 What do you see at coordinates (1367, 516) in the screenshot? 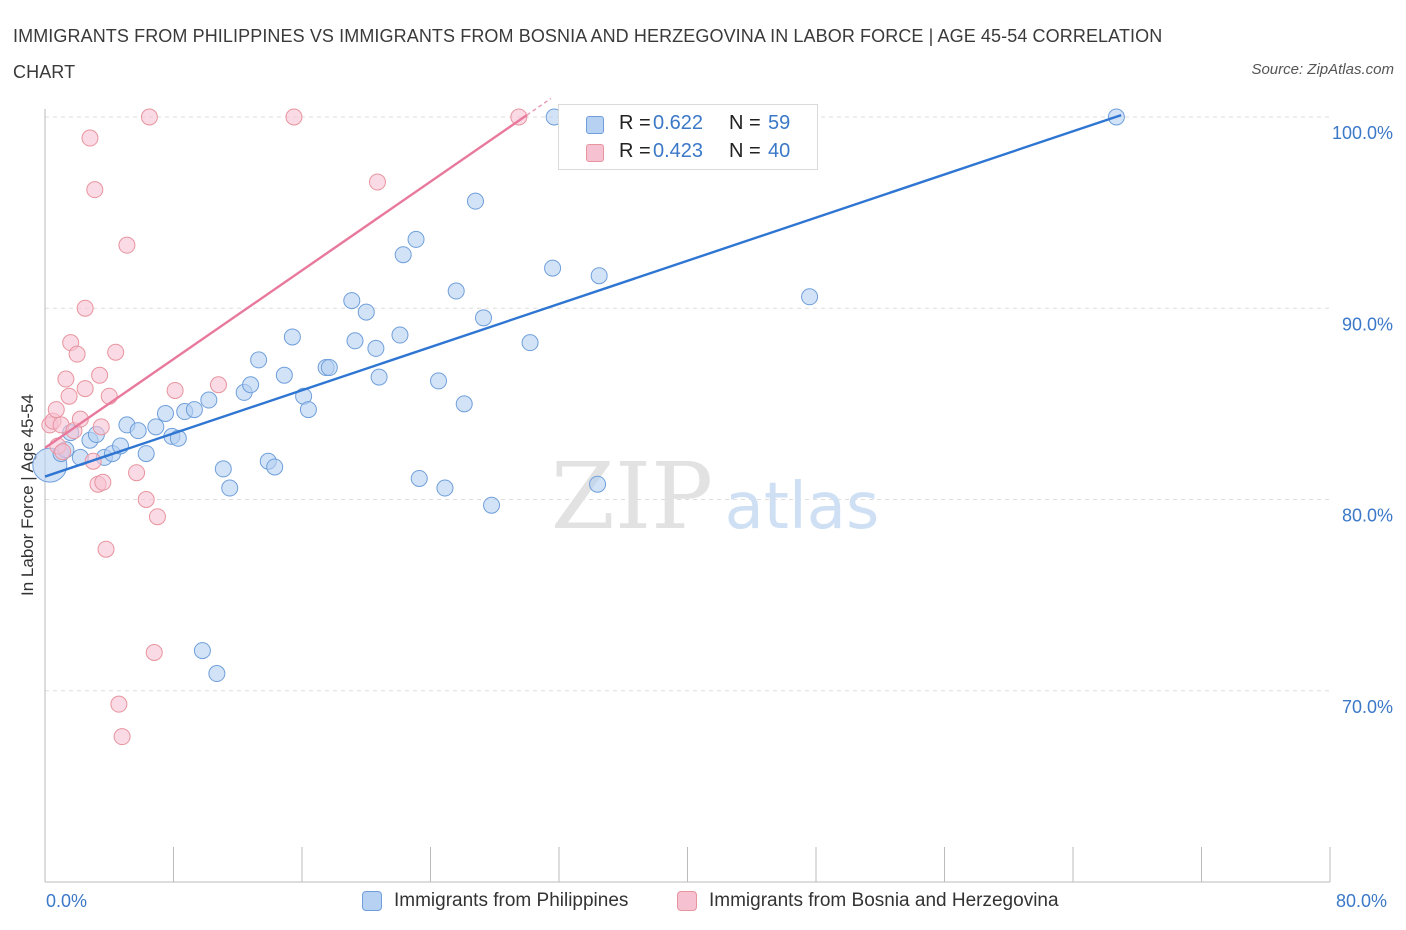
I see `y-tick-label: 80.0%` at bounding box center [1367, 516].